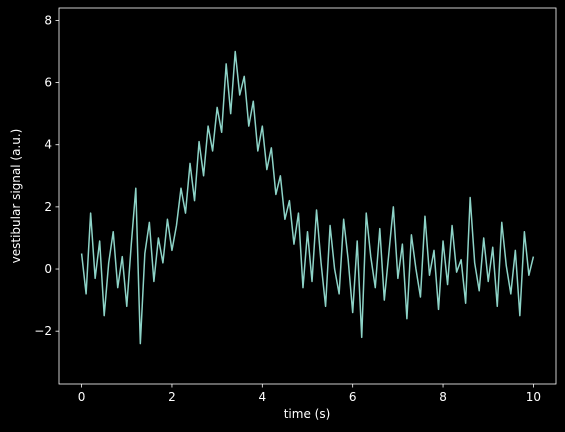 The height and width of the screenshot is (432, 565). Describe the element at coordinates (262, 397) in the screenshot. I see `x-tick-label: 4` at that location.